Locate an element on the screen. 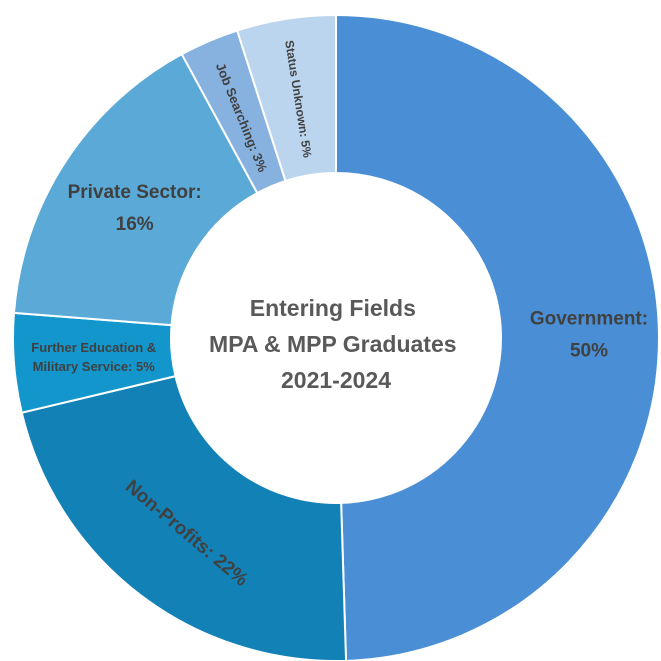  chart-title-line-1: Entering Fields is located at coordinates (333, 308).